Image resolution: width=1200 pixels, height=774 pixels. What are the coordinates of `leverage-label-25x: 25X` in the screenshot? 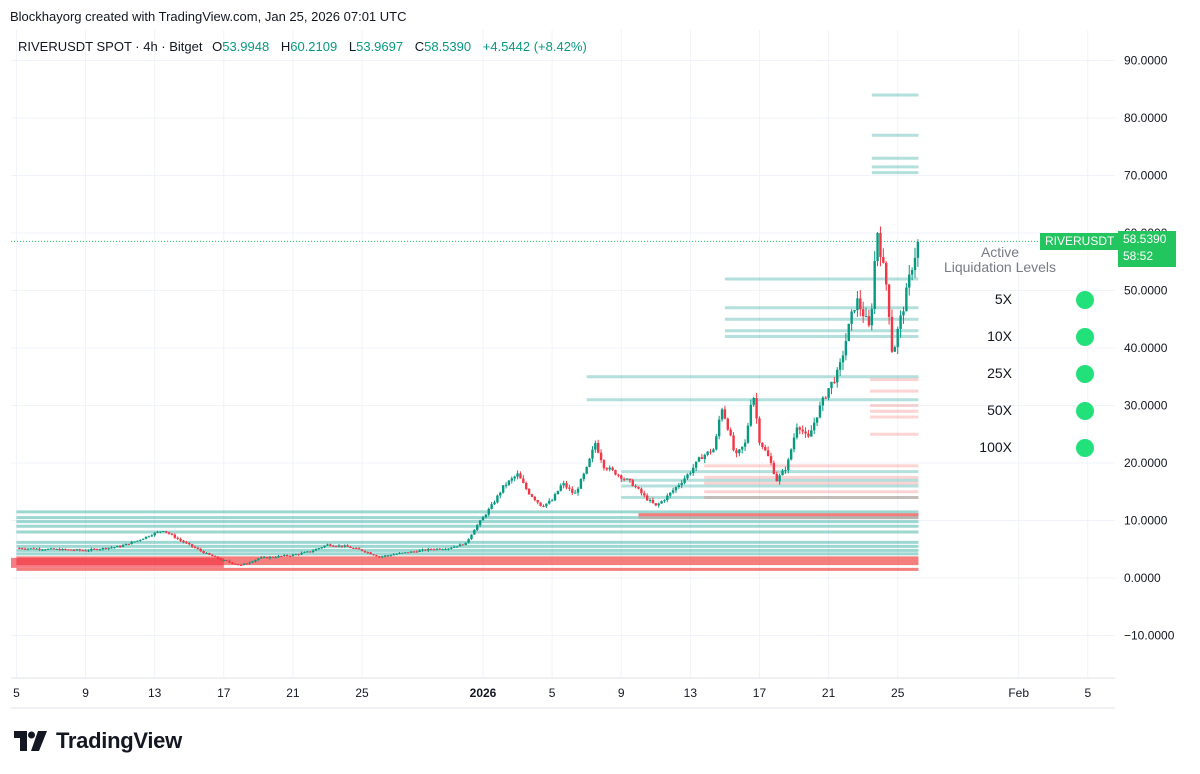 It's located at (999, 373).